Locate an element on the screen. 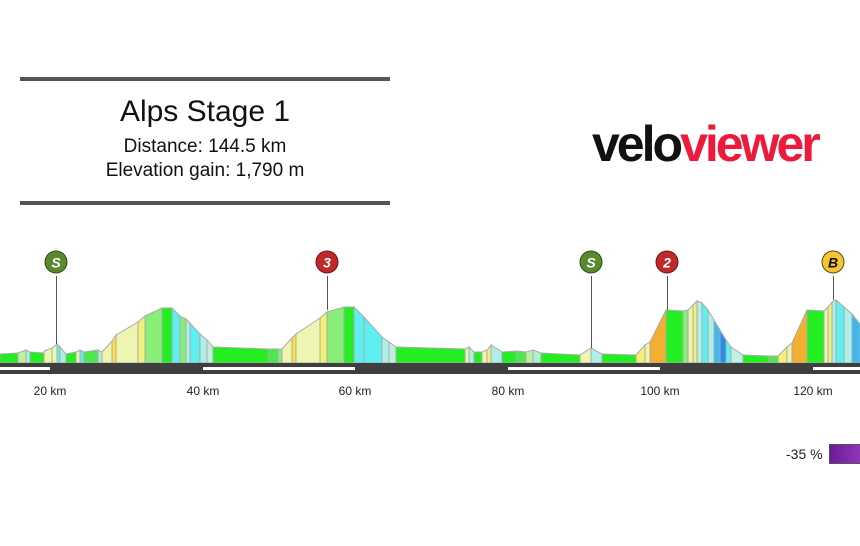  stage-elevation-gain: Elevation gain: 1,790 m is located at coordinates (205, 170).